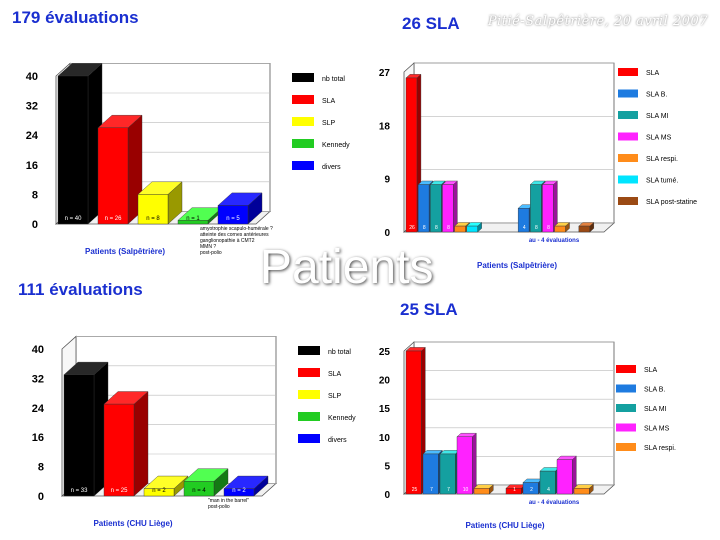  Describe the element at coordinates (429, 309) in the screenshot. I see `chart-title-br: 25 SLA` at that location.